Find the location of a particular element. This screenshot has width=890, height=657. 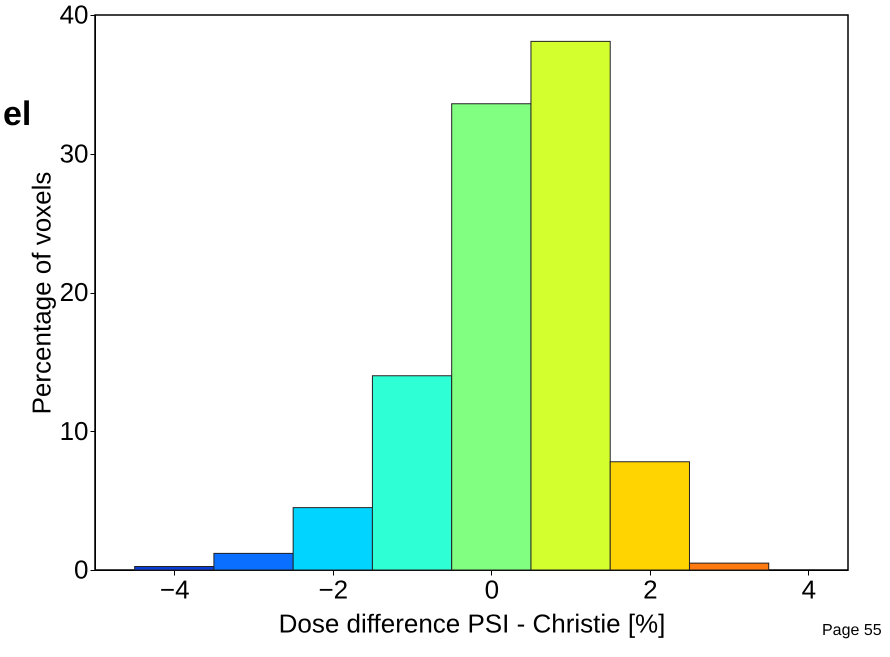

y-axis-title: Percentage of voxels is located at coordinates (41, 293).